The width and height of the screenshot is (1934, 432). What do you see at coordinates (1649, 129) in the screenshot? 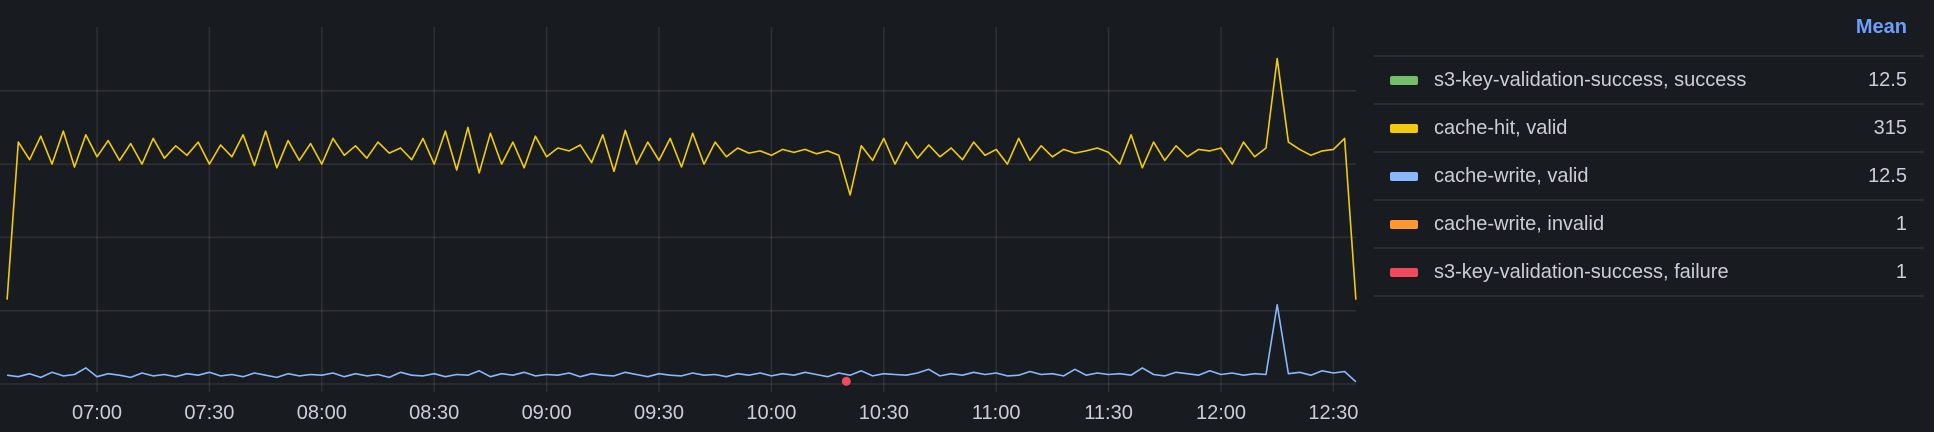
I see `legend-item: cache-hit, valid 315` at bounding box center [1649, 129].